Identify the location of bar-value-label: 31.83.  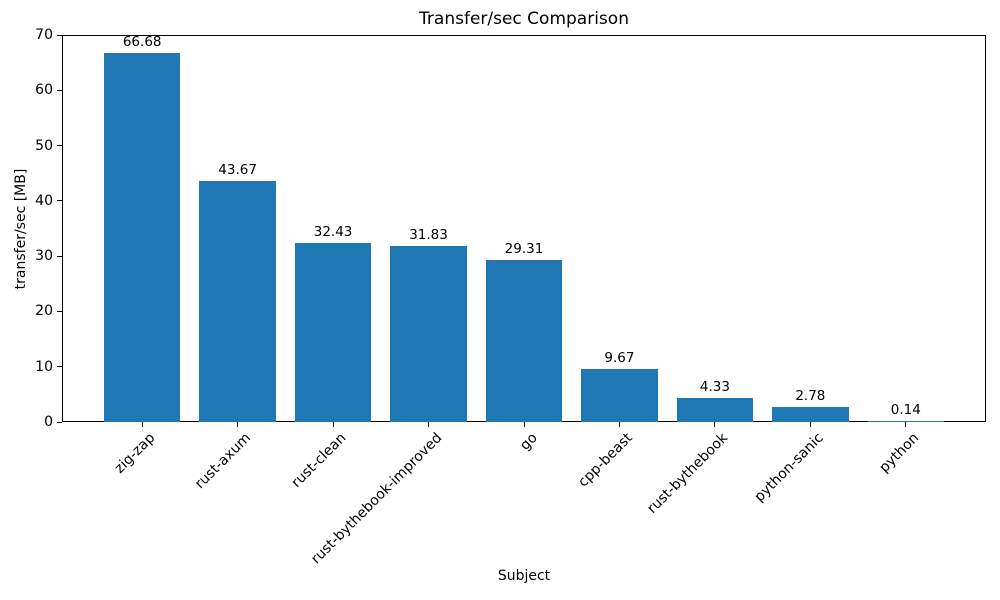
(428, 235).